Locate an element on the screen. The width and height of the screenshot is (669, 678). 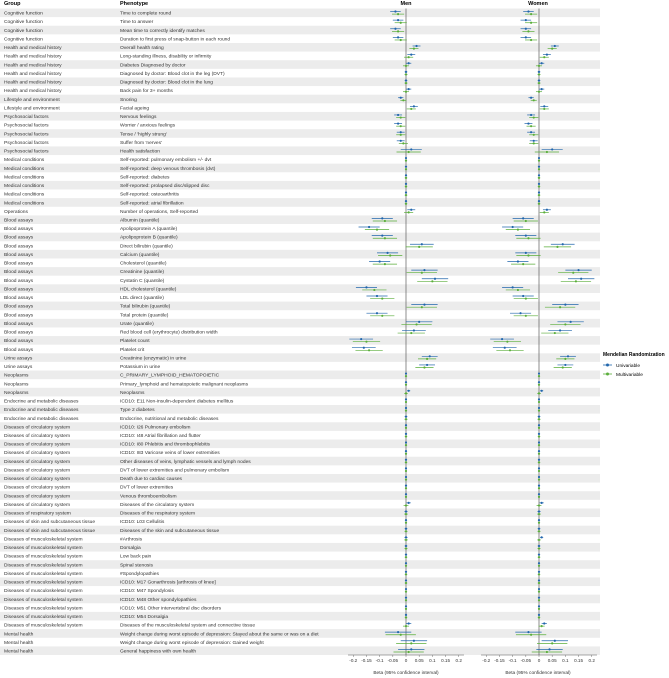
phenotype-label: Health satisfaction is located at coordinates (140, 152).